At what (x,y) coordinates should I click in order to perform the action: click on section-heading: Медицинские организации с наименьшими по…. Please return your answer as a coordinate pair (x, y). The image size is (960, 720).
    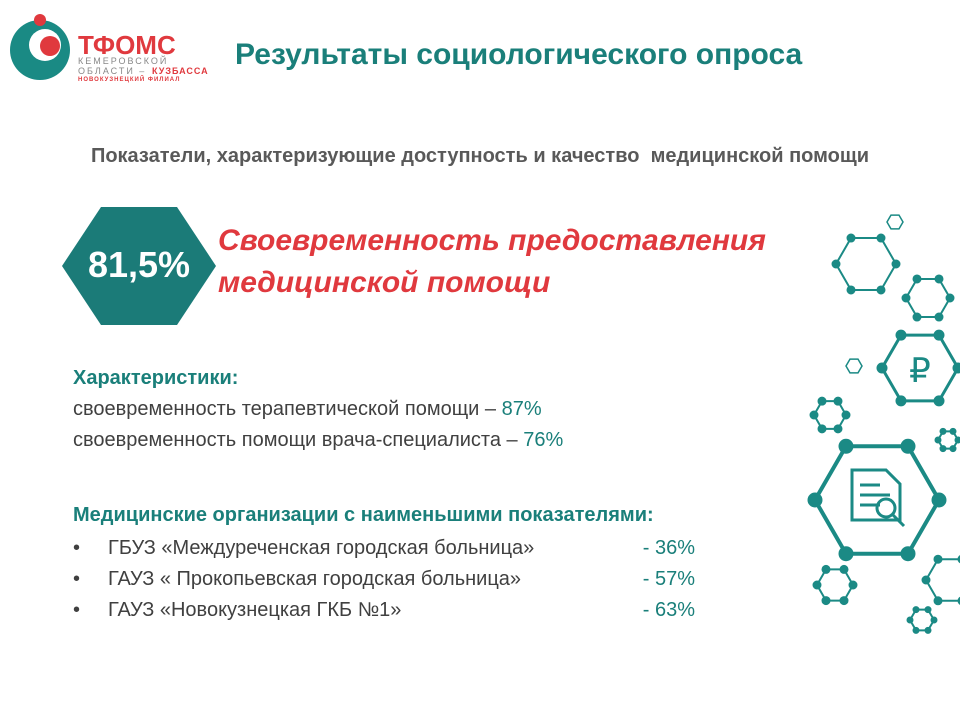
    Looking at the image, I should click on (363, 515).